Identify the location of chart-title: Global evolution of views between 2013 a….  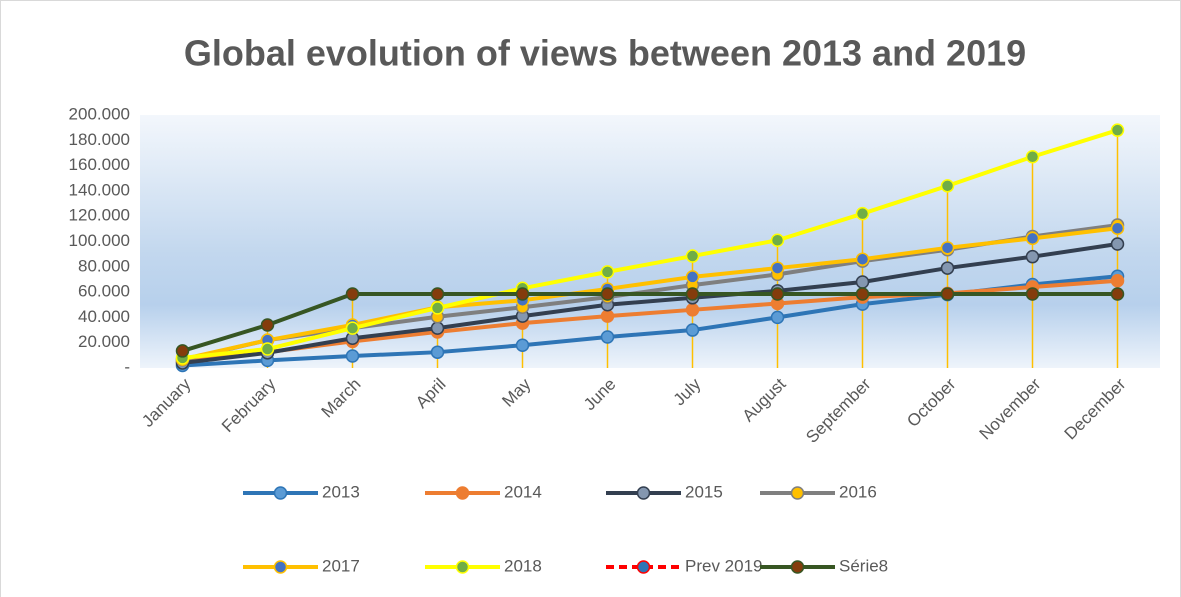
(605, 53).